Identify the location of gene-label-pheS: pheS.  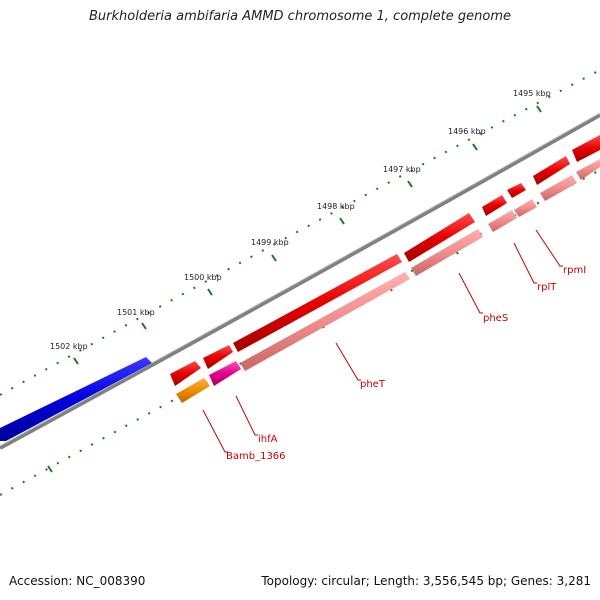
(495, 318).